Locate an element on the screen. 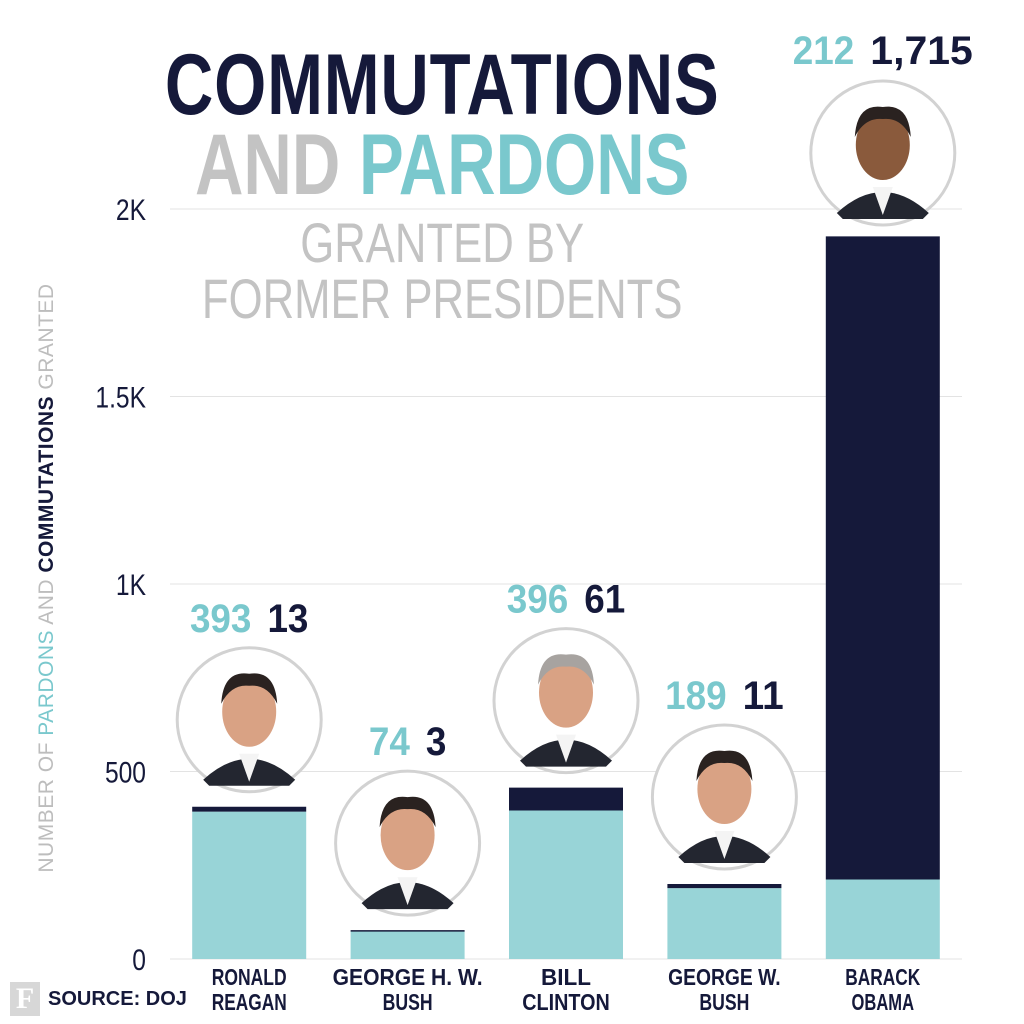  pardons-value-label: 393 is located at coordinates (221, 619).